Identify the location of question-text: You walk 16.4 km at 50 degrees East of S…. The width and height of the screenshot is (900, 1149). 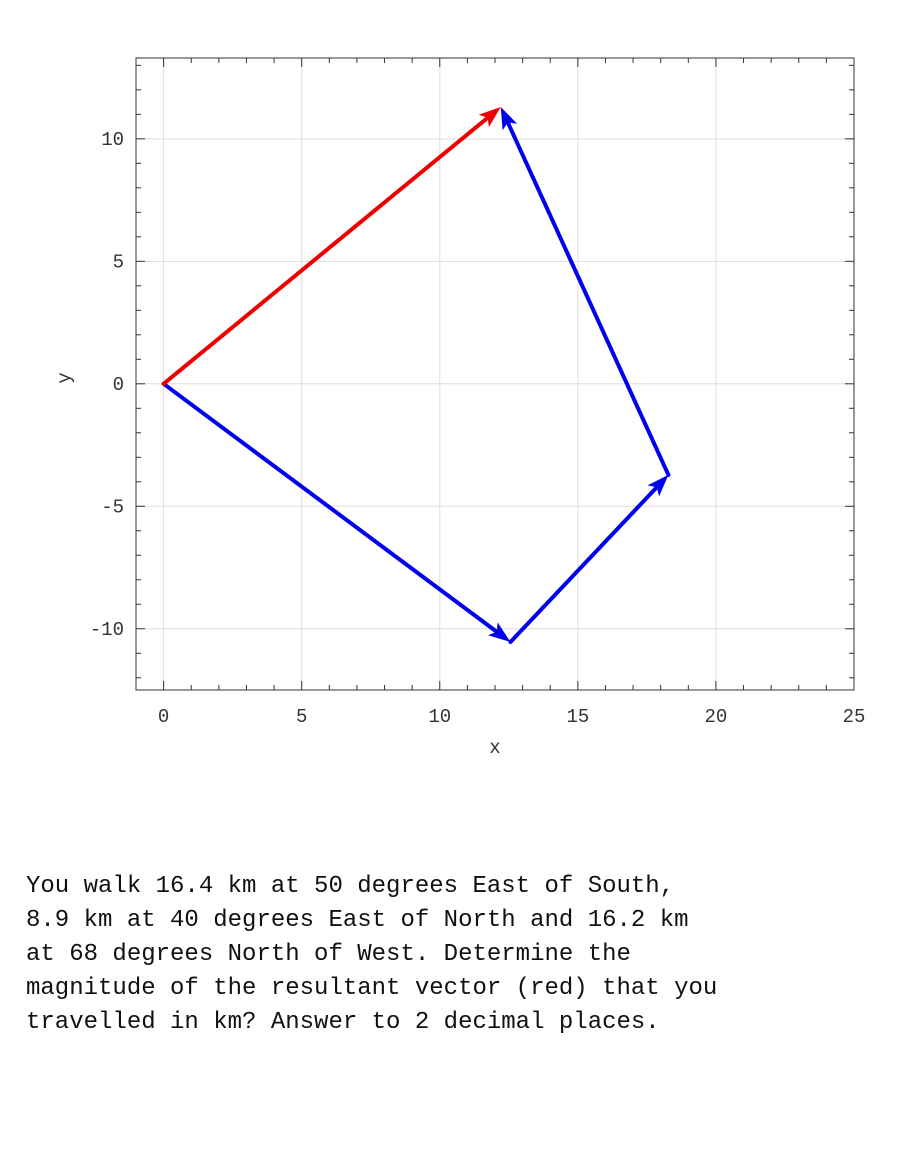
(372, 954).